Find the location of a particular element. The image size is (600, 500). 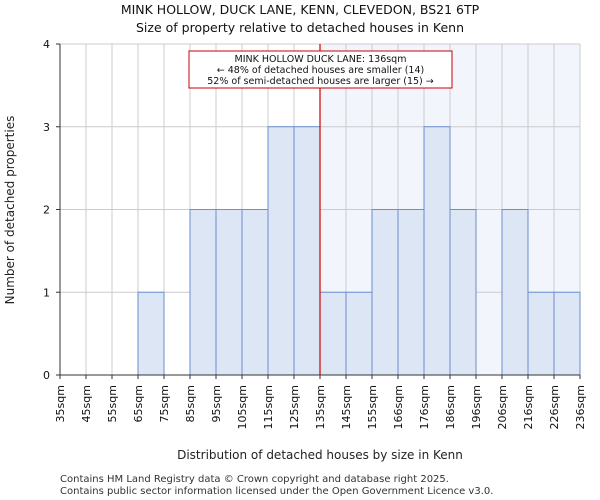

x-tick-label: 75sqm is located at coordinates (164, 403).